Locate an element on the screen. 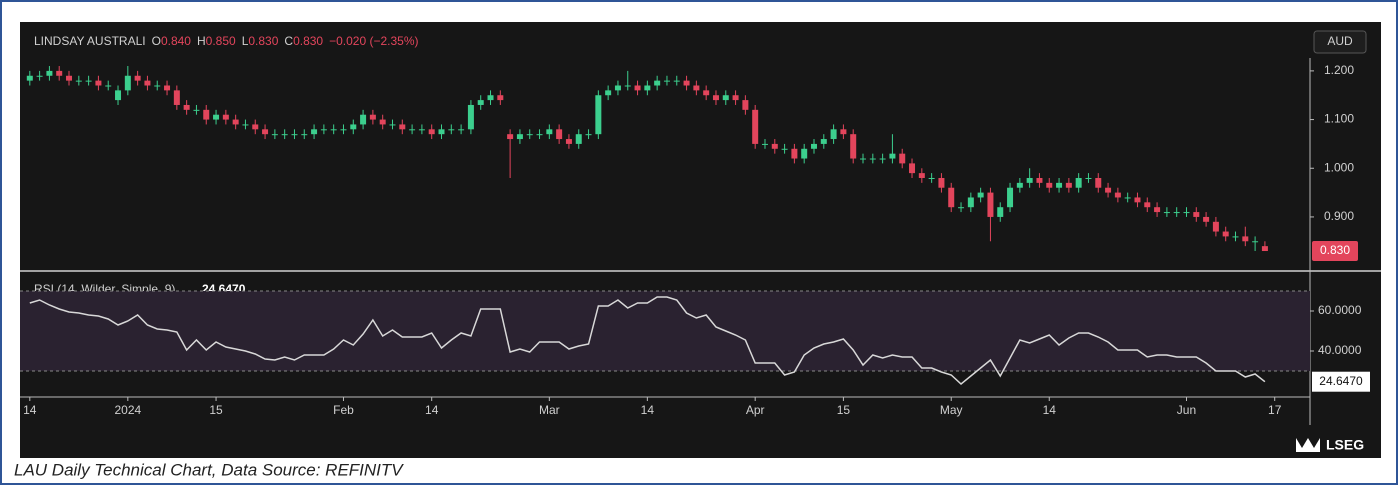 Image resolution: width=1399 pixels, height=491 pixels. y-tick-label: 1.000 is located at coordinates (1339, 167).